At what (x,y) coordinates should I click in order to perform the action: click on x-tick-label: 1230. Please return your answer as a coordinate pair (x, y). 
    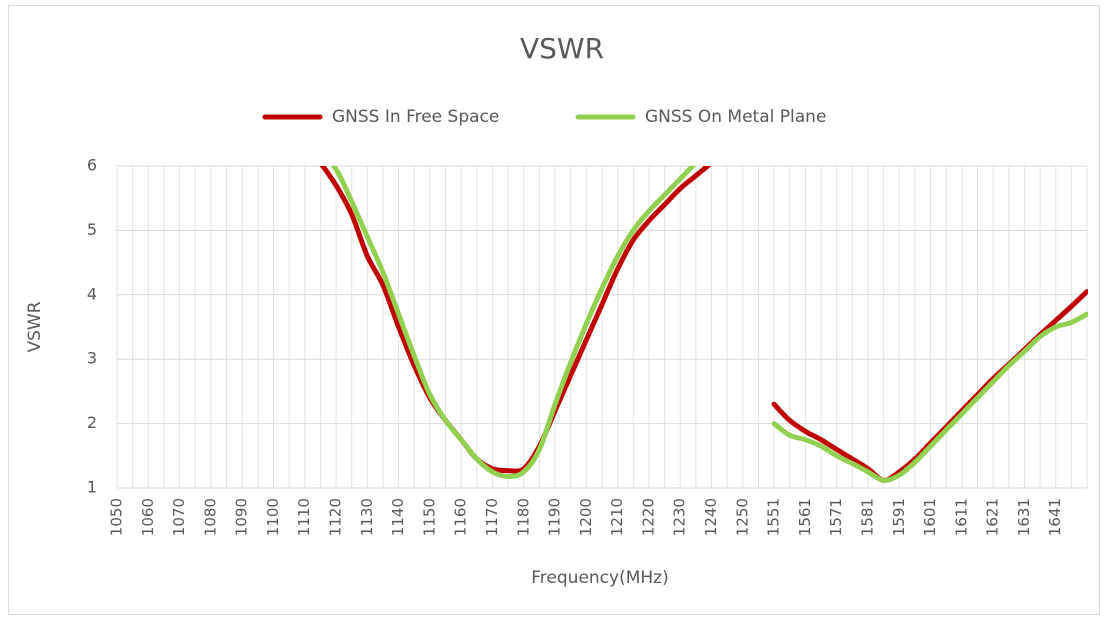
    Looking at the image, I should click on (680, 517).